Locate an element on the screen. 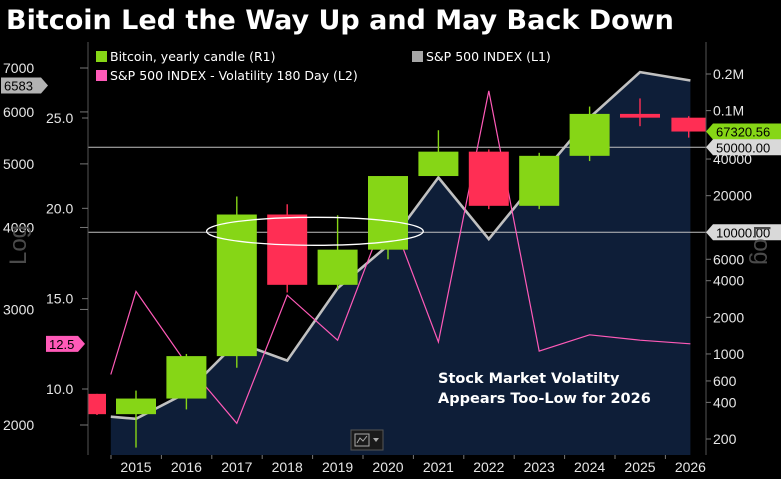 Image resolution: width=781 pixels, height=479 pixels. annotation-line-2: Appears Too-Low for 2026 is located at coordinates (544, 399).